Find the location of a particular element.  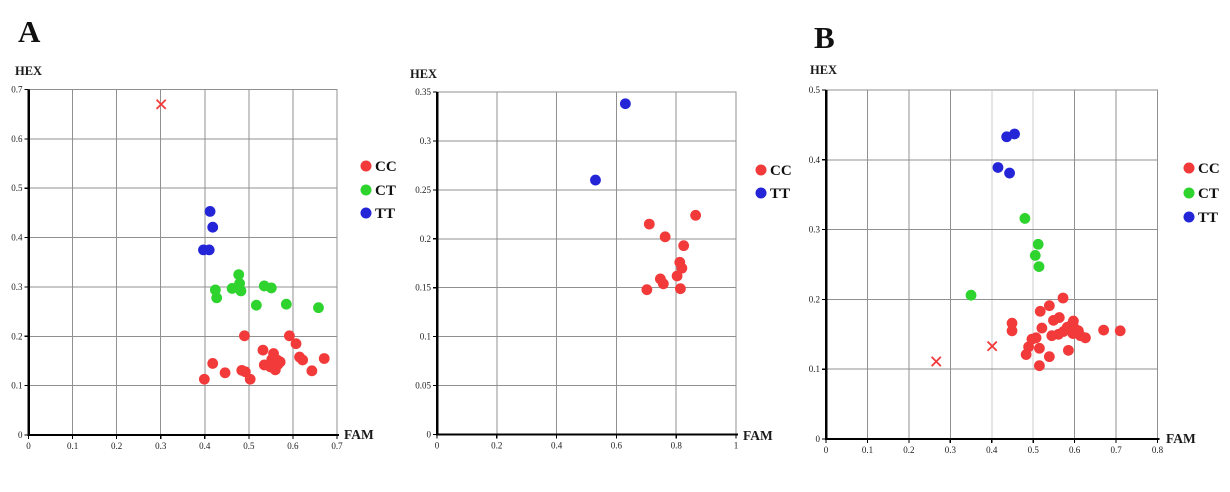

plot3-y-axis-title: HEX is located at coordinates (823, 70).